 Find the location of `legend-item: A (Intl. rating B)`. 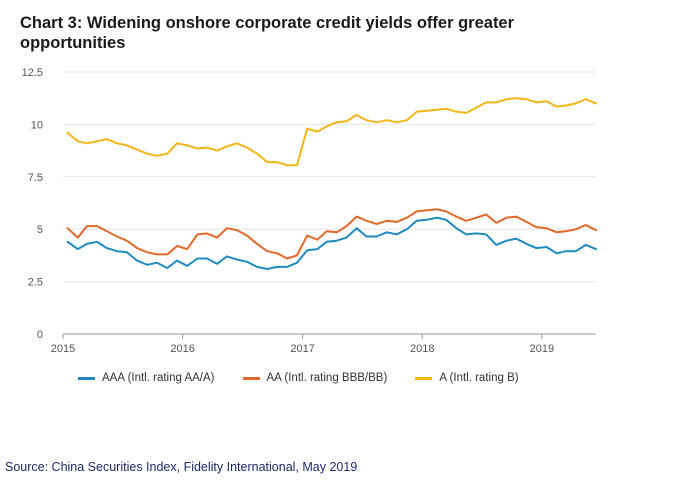

legend-item: A (Intl. rating B) is located at coordinates (467, 378).